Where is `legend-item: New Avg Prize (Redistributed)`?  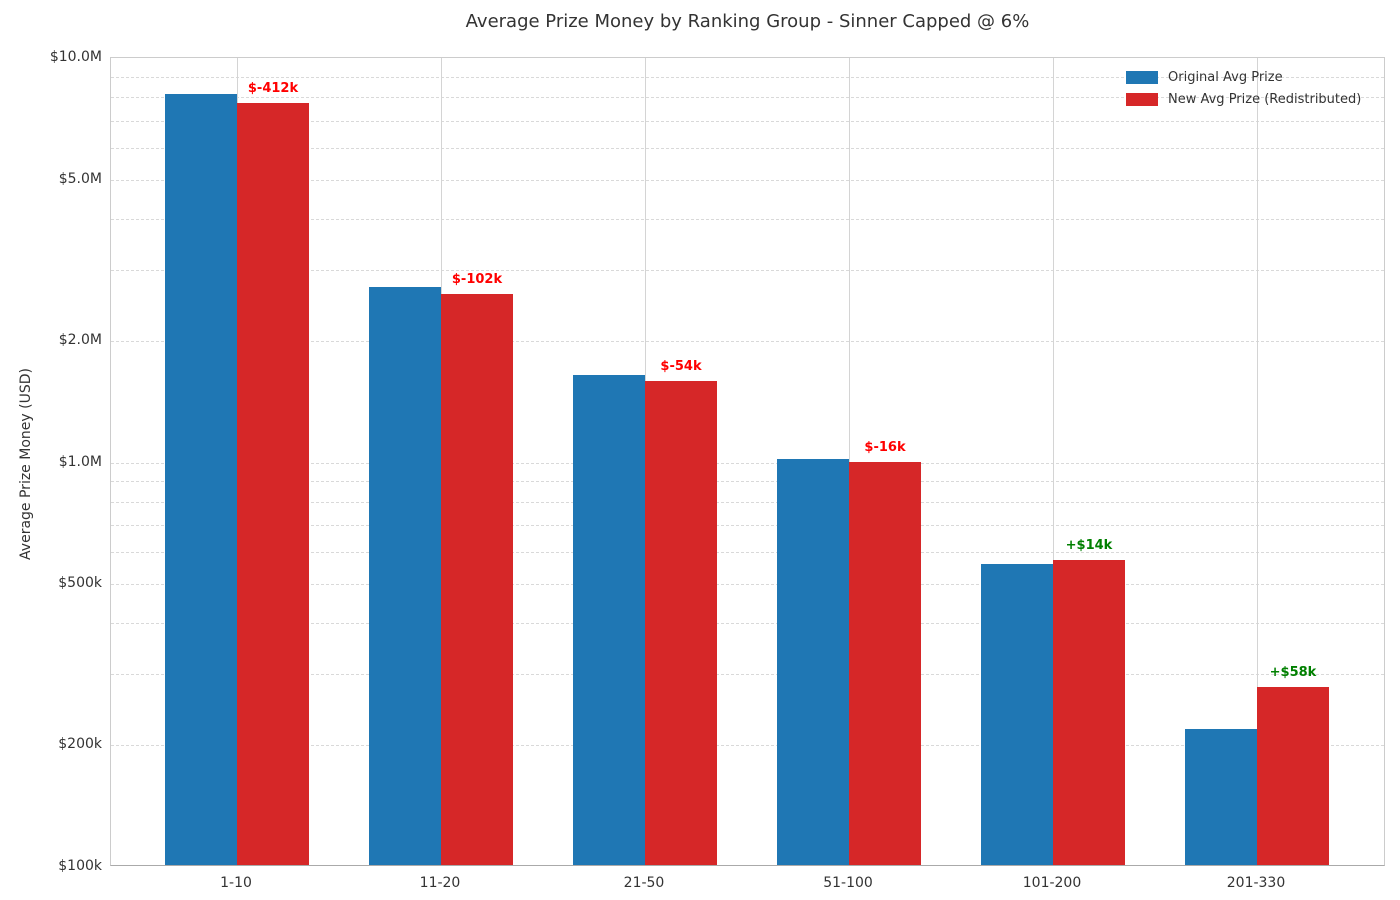
legend-item: New Avg Prize (Redistributed) is located at coordinates (1243, 99).